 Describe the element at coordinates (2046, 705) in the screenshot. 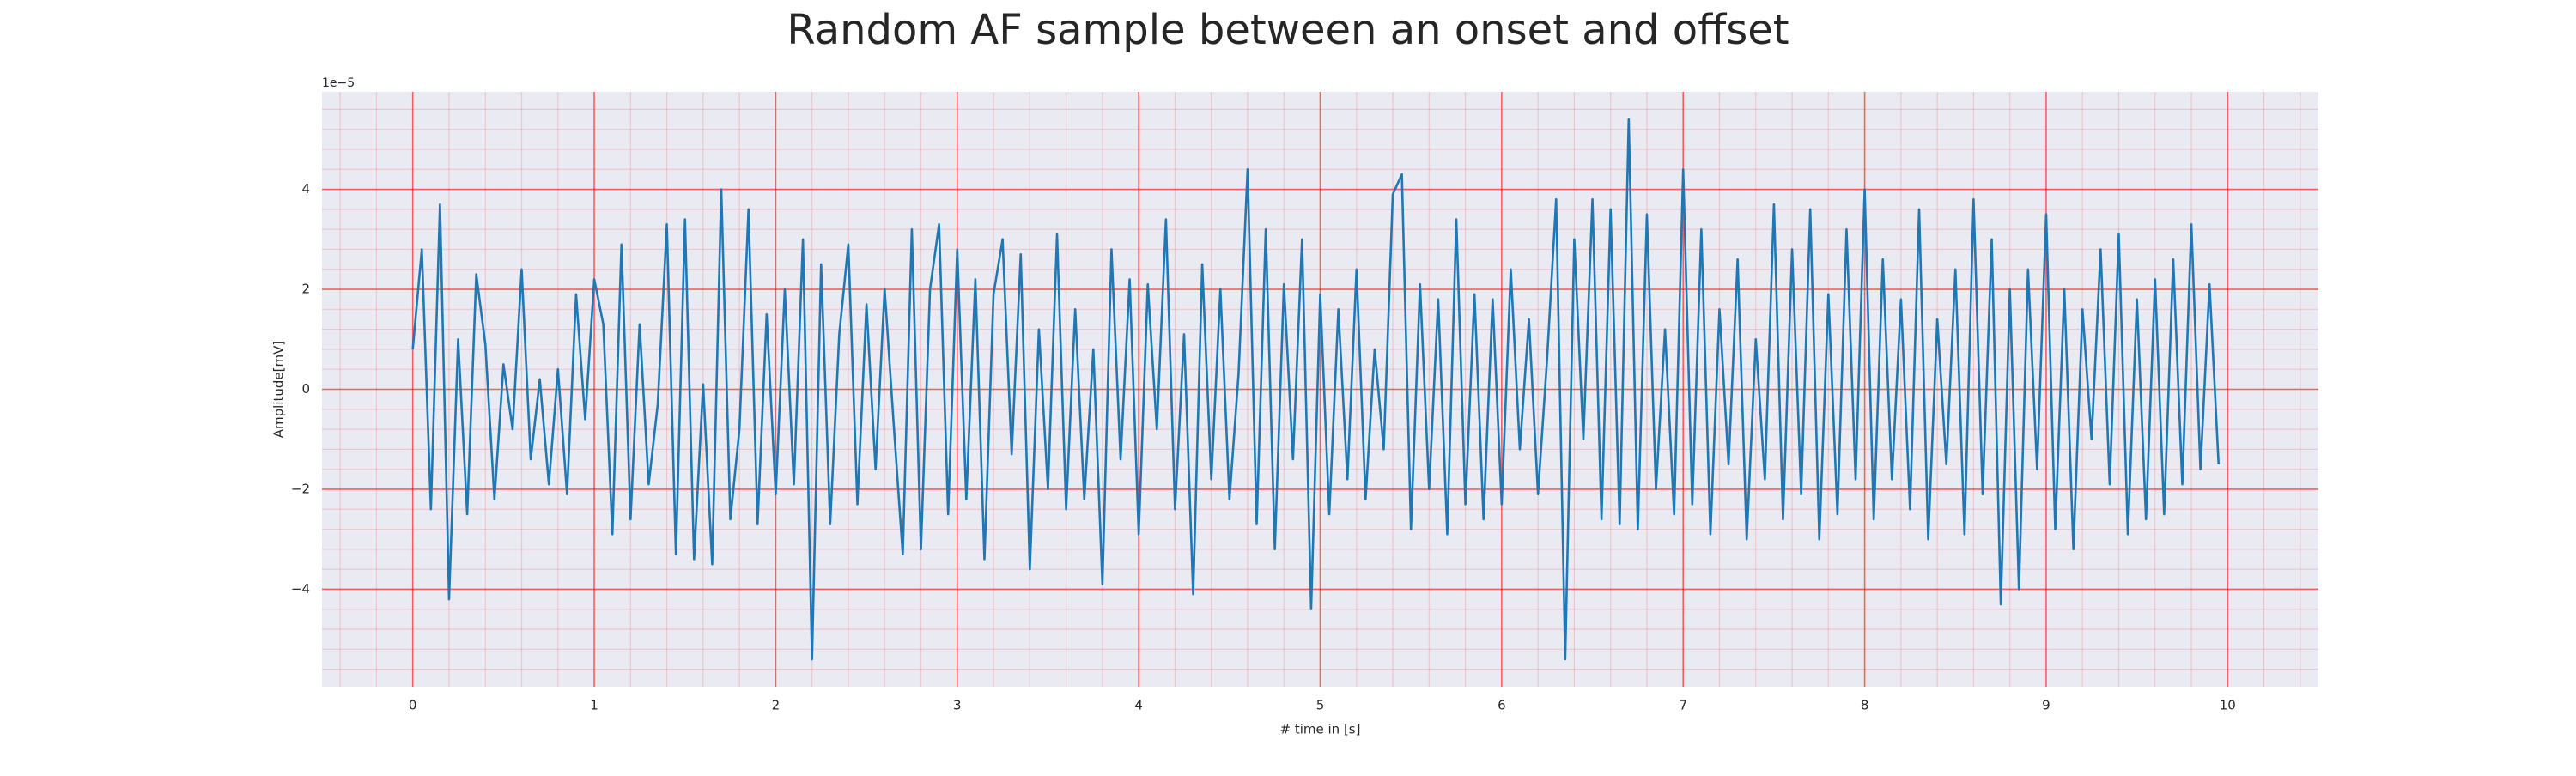

I see `x-tick-label: 9` at that location.